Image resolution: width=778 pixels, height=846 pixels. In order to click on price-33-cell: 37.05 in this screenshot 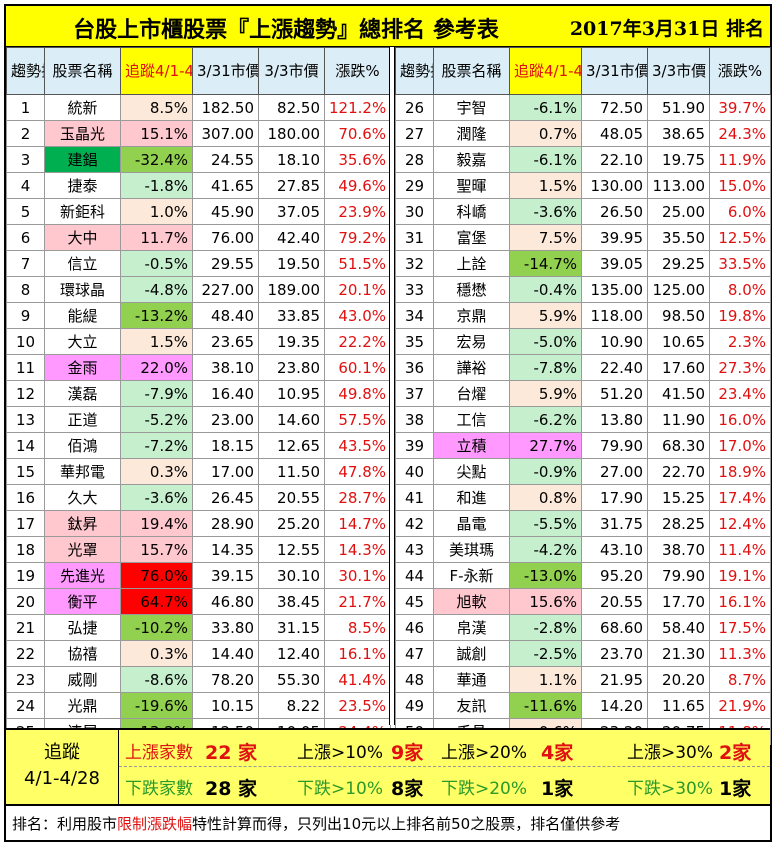, I will do `click(291, 211)`.